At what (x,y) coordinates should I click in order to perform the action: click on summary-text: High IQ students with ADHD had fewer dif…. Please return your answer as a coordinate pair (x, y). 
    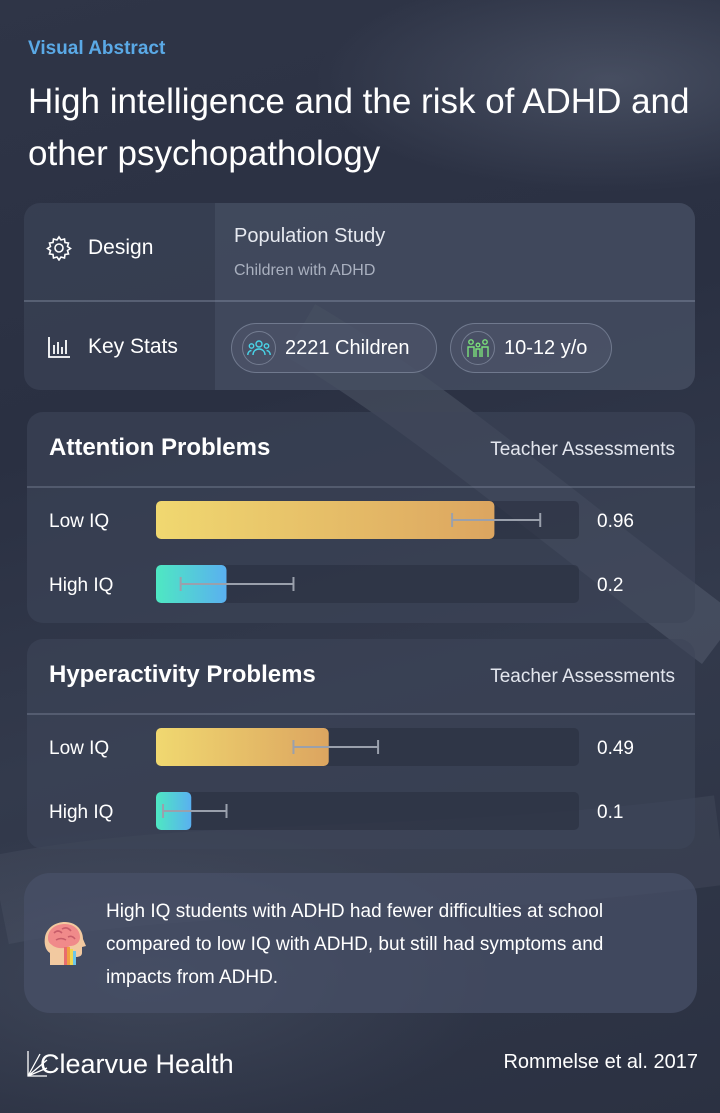
    Looking at the image, I should click on (355, 944).